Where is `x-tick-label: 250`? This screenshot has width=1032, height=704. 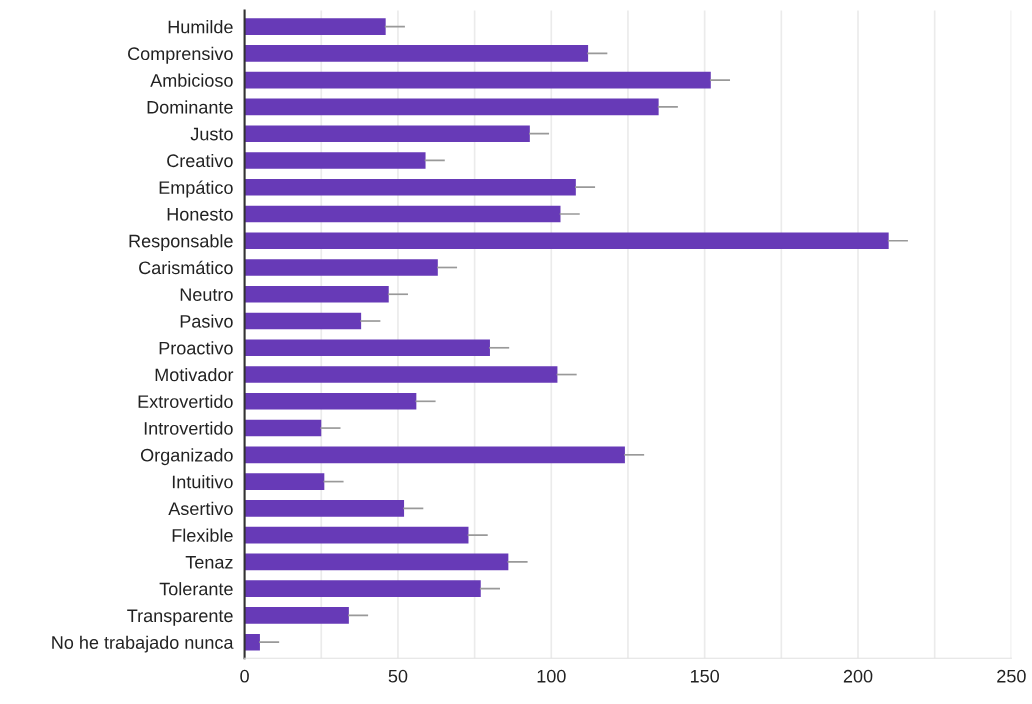
x-tick-label: 250 is located at coordinates (1011, 676).